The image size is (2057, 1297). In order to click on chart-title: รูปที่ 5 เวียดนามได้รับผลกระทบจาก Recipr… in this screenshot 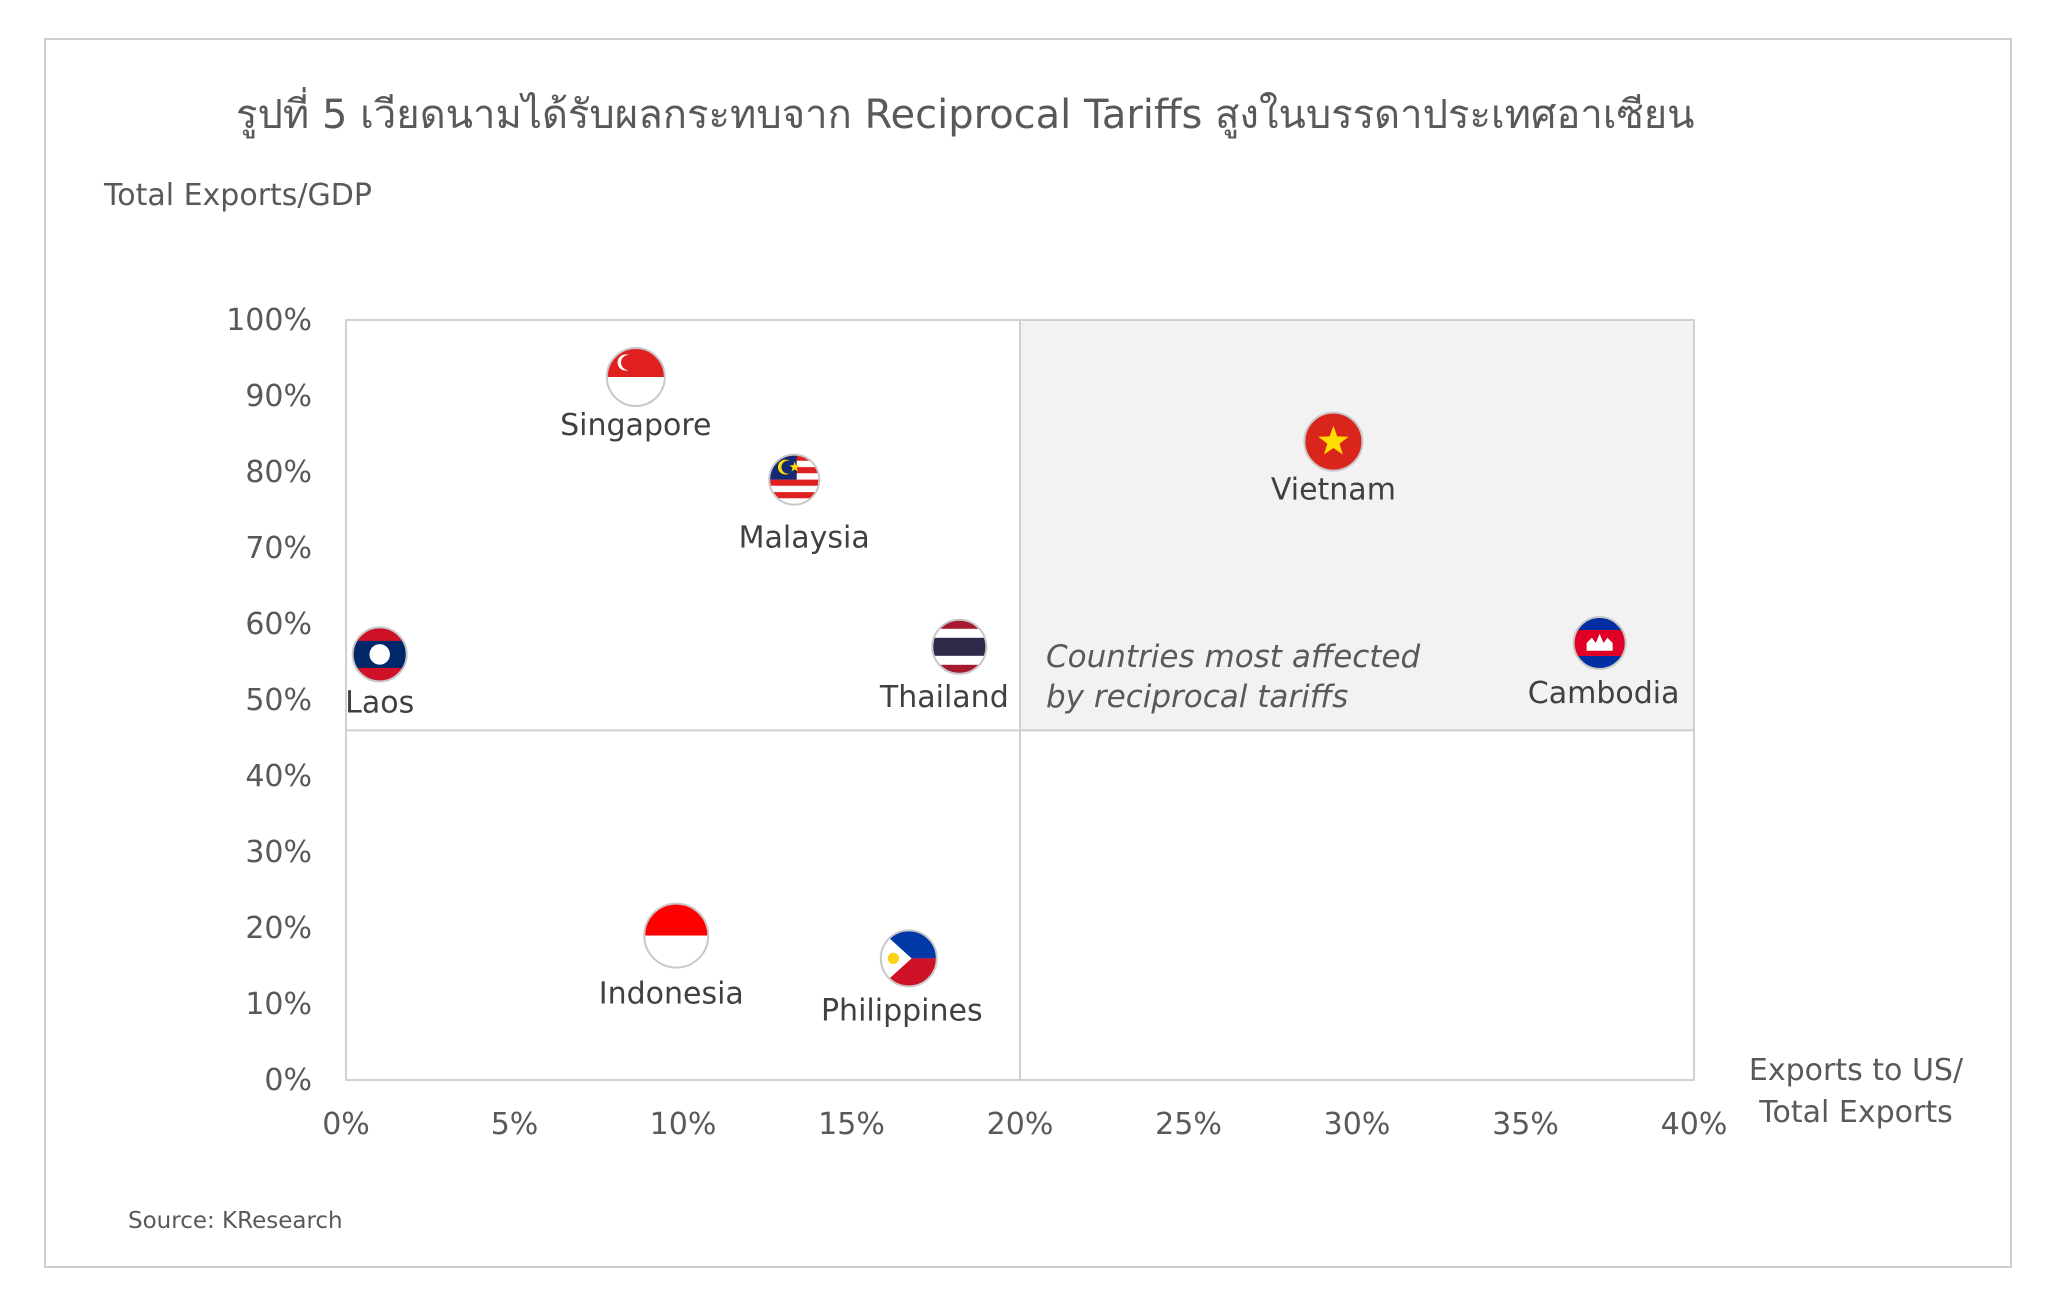, I will do `click(965, 112)`.